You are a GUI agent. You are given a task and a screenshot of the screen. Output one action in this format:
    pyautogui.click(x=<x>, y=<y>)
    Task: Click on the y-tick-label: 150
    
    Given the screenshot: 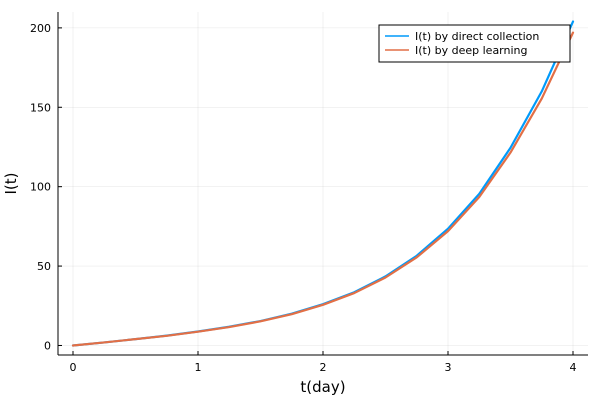 What is the action you would take?
    pyautogui.click(x=40, y=107)
    